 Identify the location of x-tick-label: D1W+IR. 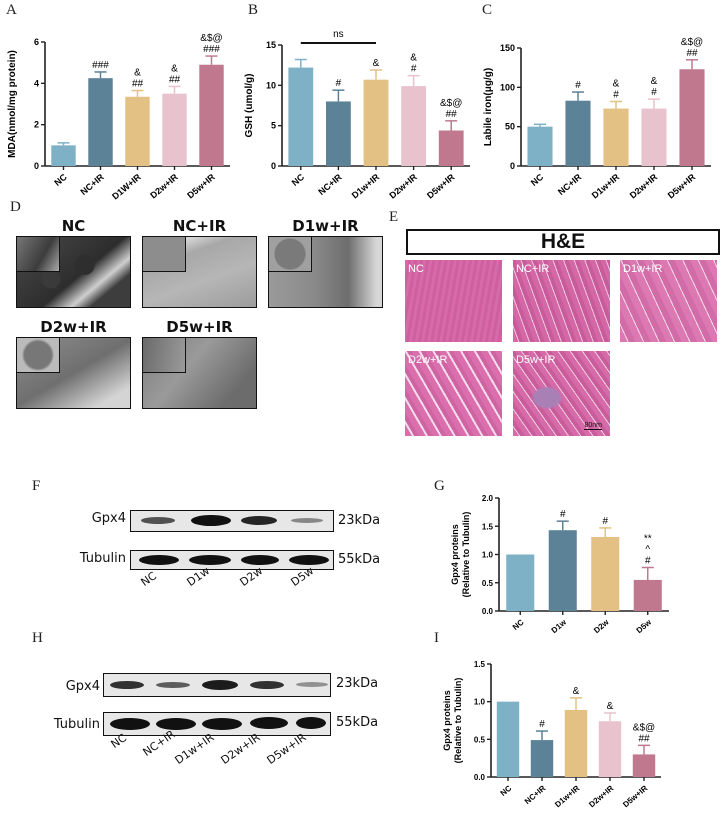
(126, 186).